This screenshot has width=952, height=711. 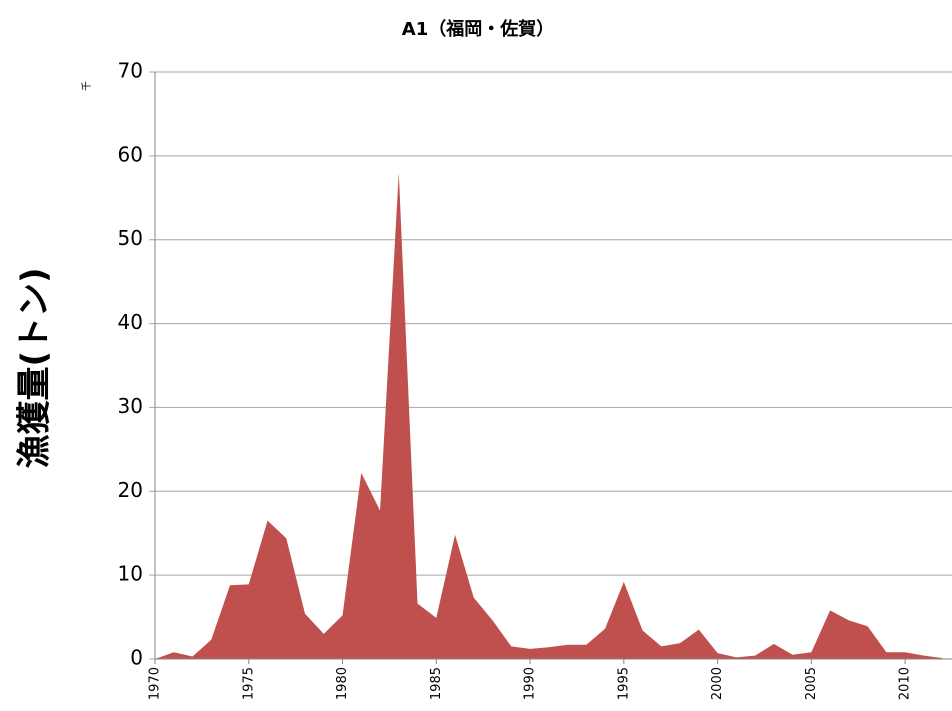 I want to click on y-tick-label: 30, so click(x=130, y=406).